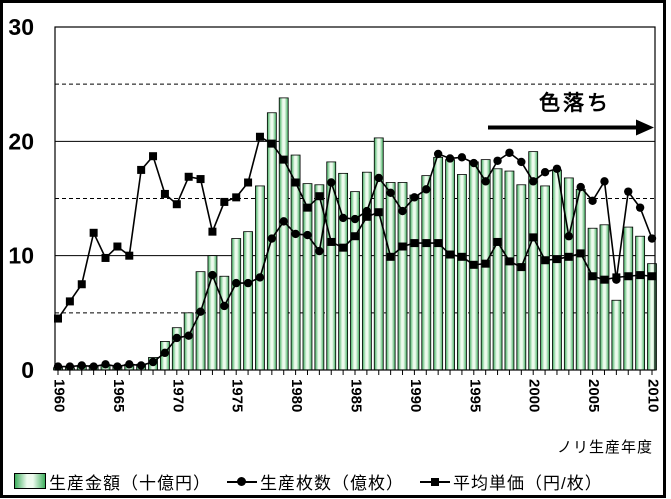 Image resolution: width=671 pixels, height=499 pixels. Describe the element at coordinates (237, 395) in the screenshot. I see `x-tick-label: 1975` at that location.